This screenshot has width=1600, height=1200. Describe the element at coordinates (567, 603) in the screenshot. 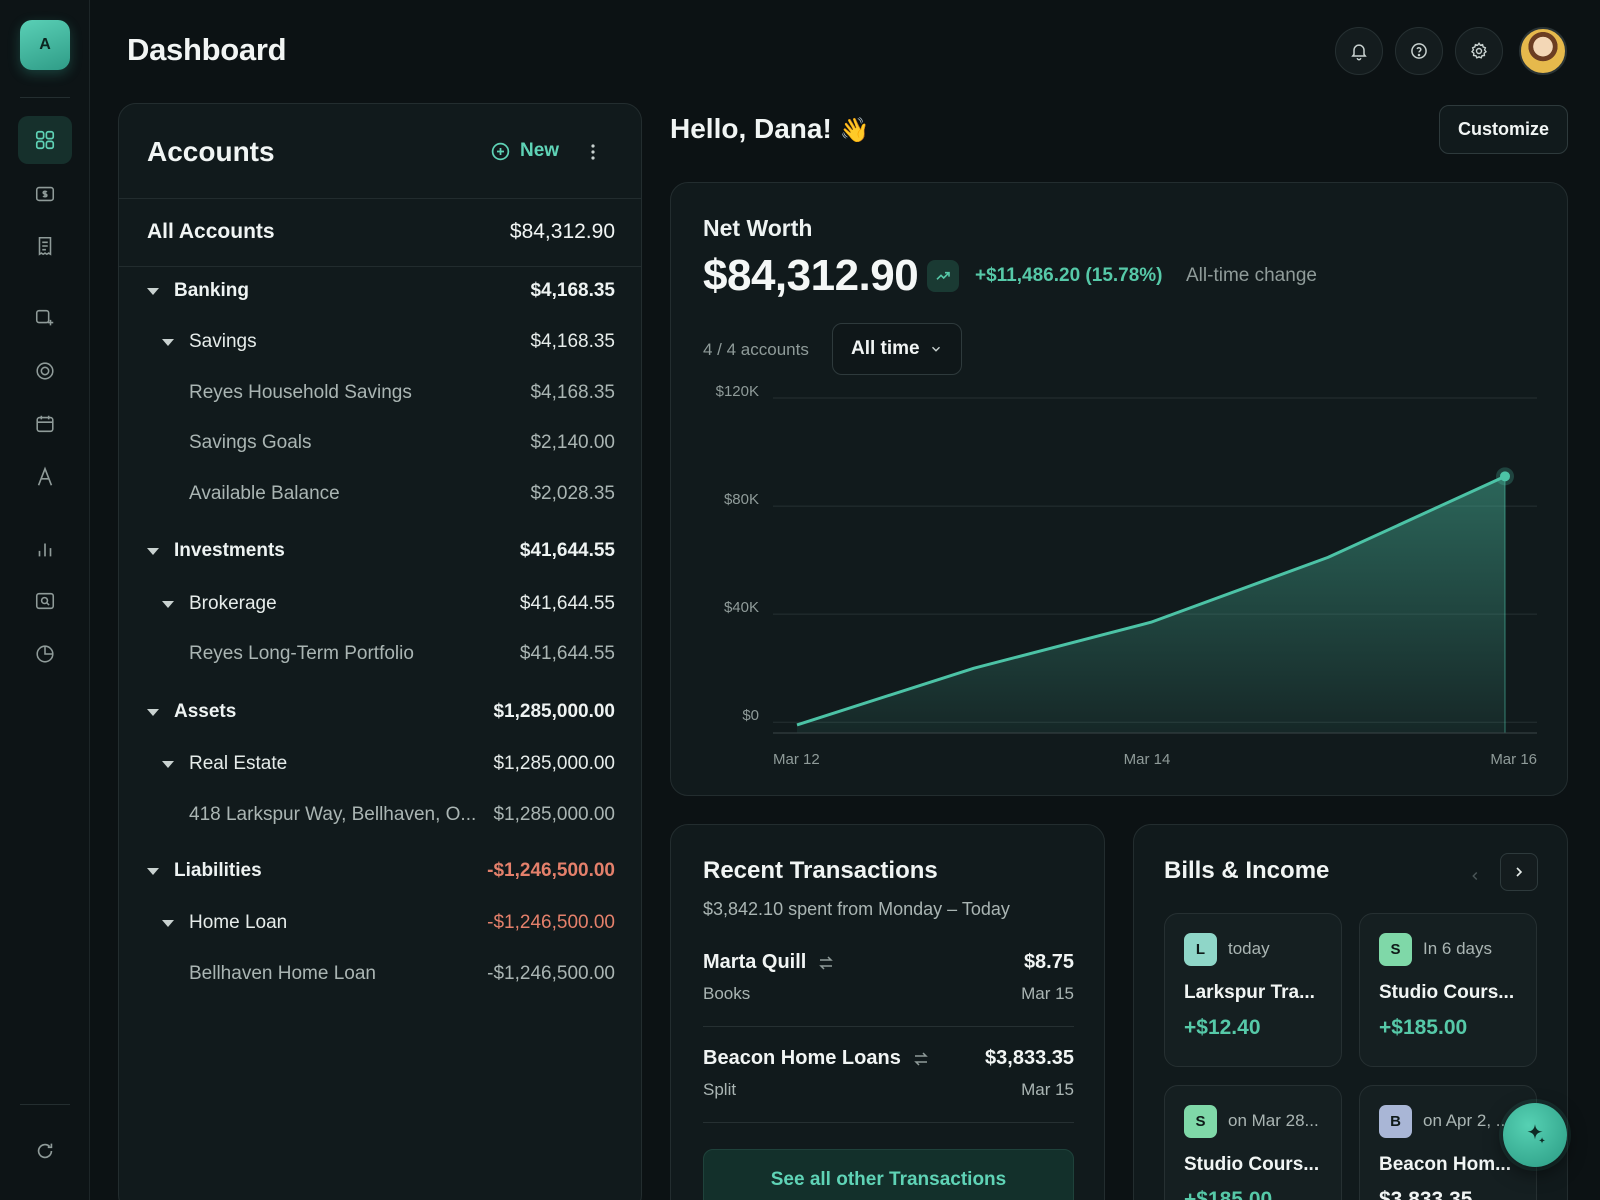

I see `account-value: $41,644.55` at that location.